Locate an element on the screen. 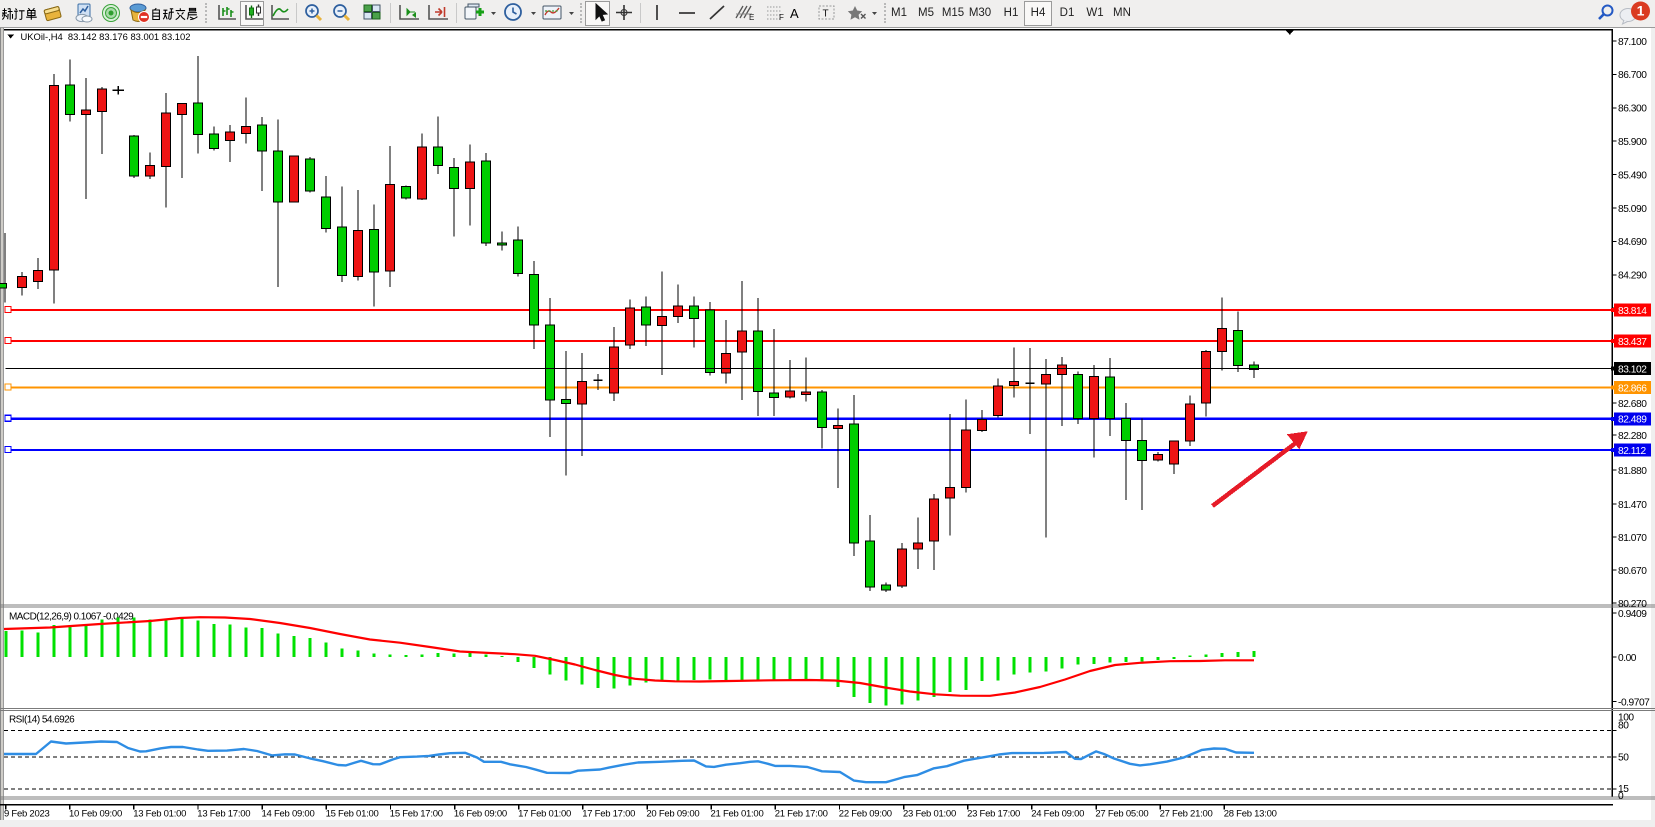 The height and width of the screenshot is (827, 1655). svg-text: 82.680 is located at coordinates (1632, 404).